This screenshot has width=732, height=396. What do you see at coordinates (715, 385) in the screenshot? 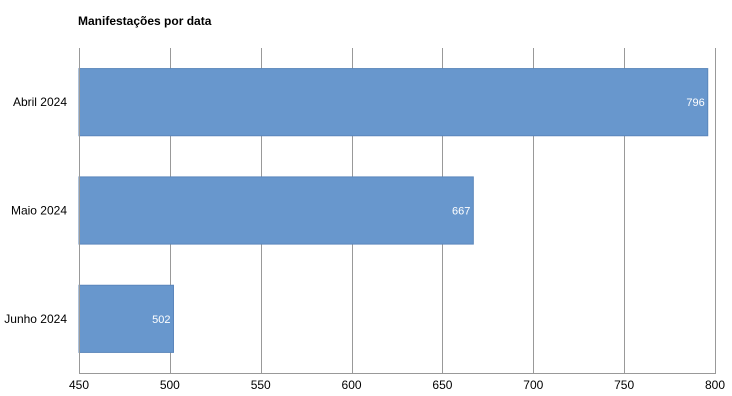
I see `x-tick-label: 800` at bounding box center [715, 385].